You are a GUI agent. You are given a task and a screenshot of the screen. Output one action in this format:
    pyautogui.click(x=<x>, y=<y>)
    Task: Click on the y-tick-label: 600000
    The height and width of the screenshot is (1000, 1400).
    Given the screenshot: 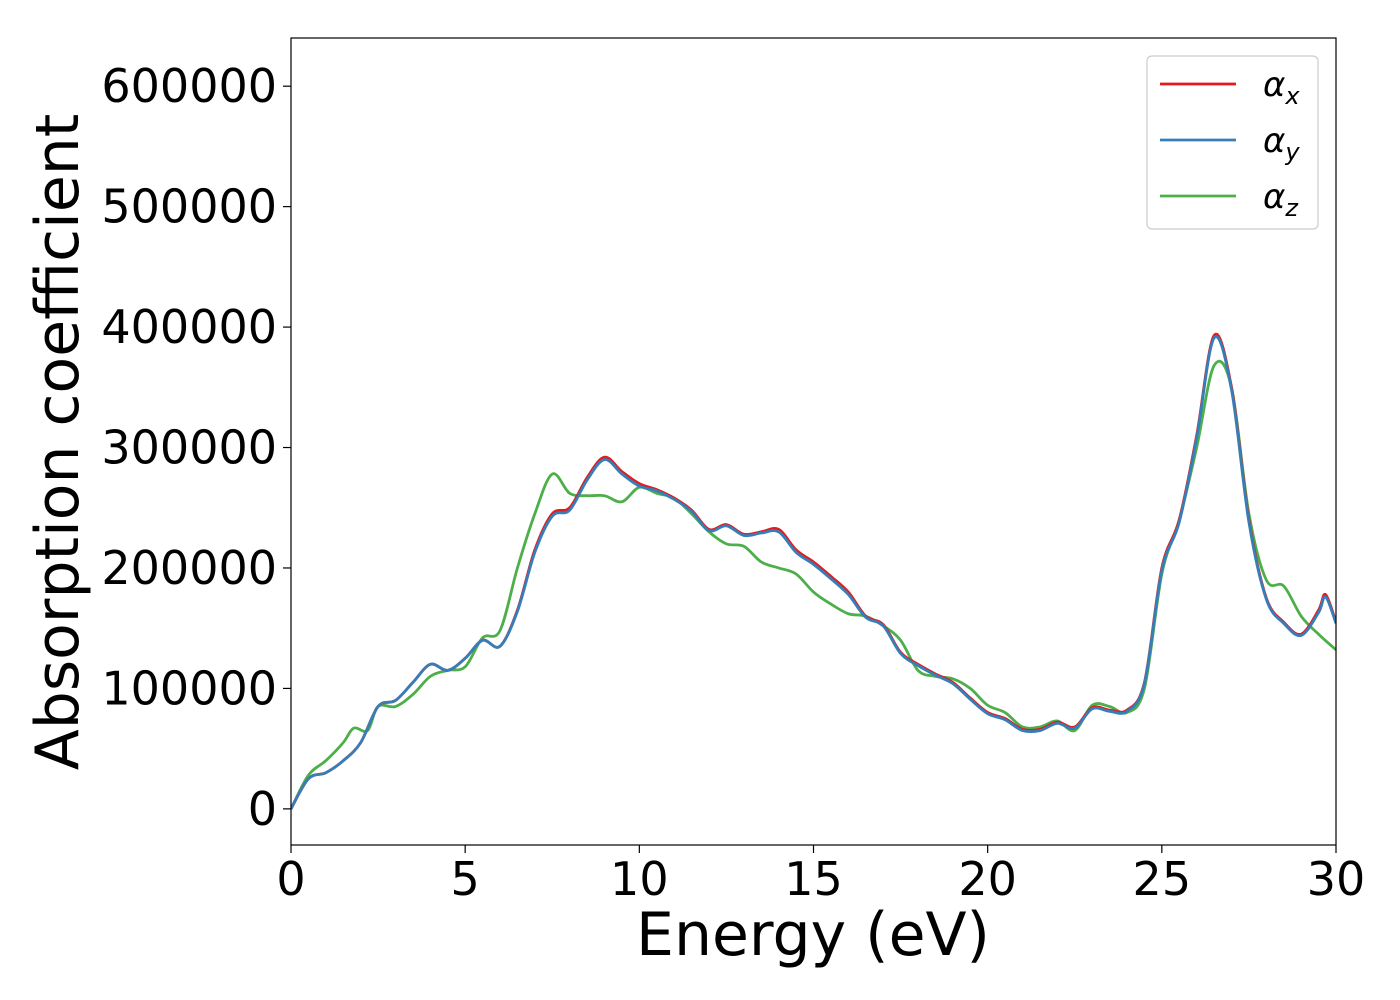 What is the action you would take?
    pyautogui.click(x=189, y=86)
    